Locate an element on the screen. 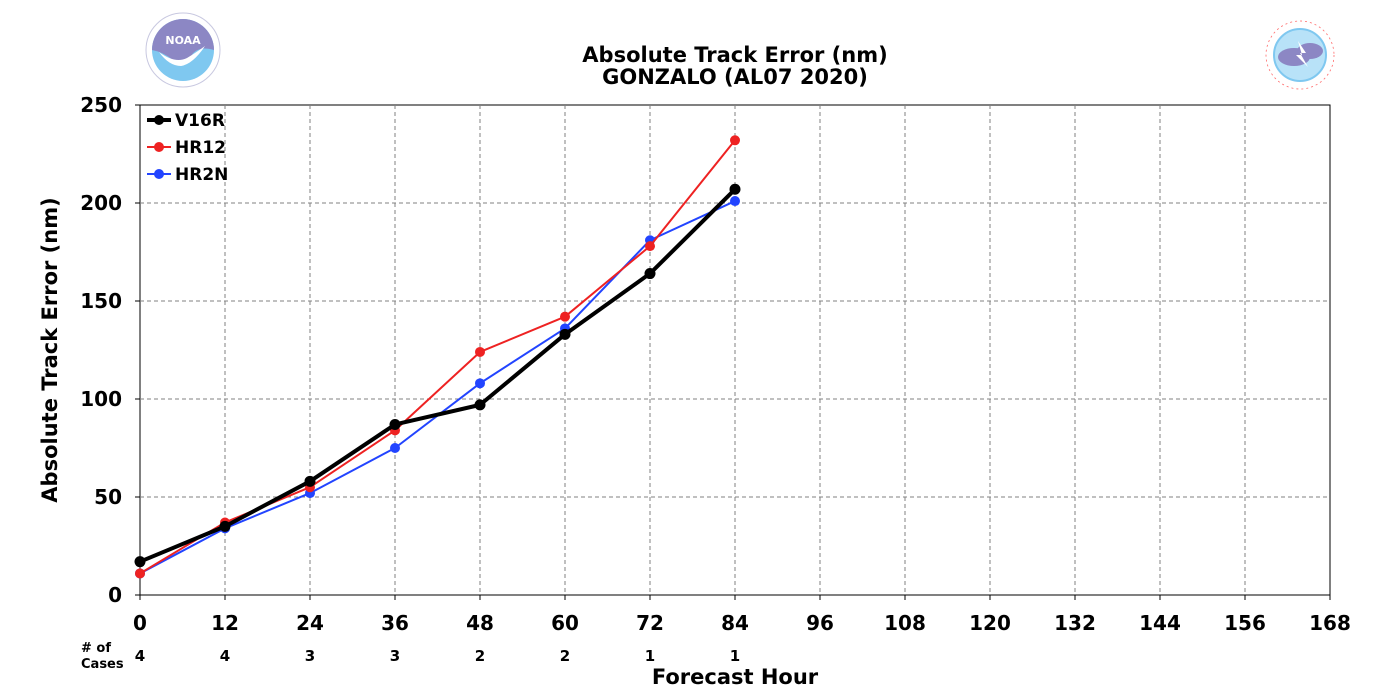  noaa-logo-icon: NOAA is located at coordinates (183, 50).